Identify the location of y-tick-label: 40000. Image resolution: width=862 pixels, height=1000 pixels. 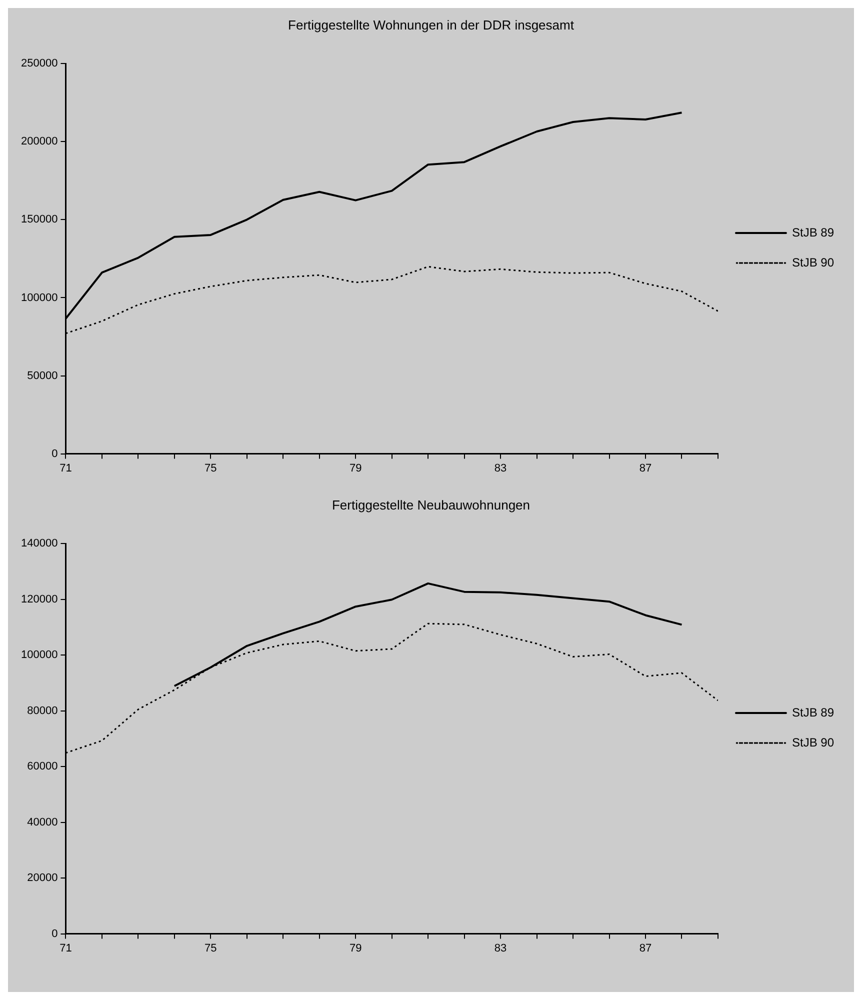
(42, 822).